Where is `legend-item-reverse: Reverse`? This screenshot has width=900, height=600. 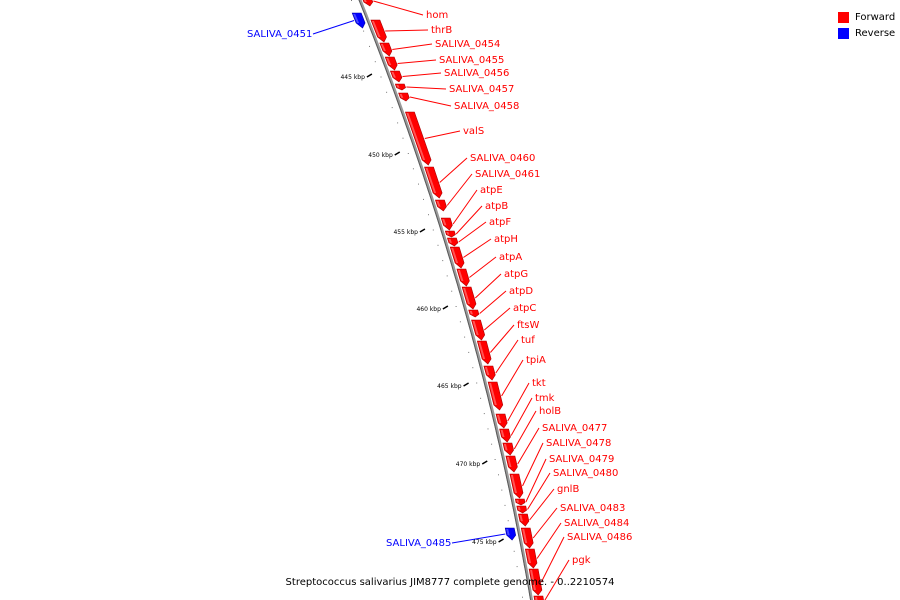 legend-item-reverse: Reverse is located at coordinates (866, 33).